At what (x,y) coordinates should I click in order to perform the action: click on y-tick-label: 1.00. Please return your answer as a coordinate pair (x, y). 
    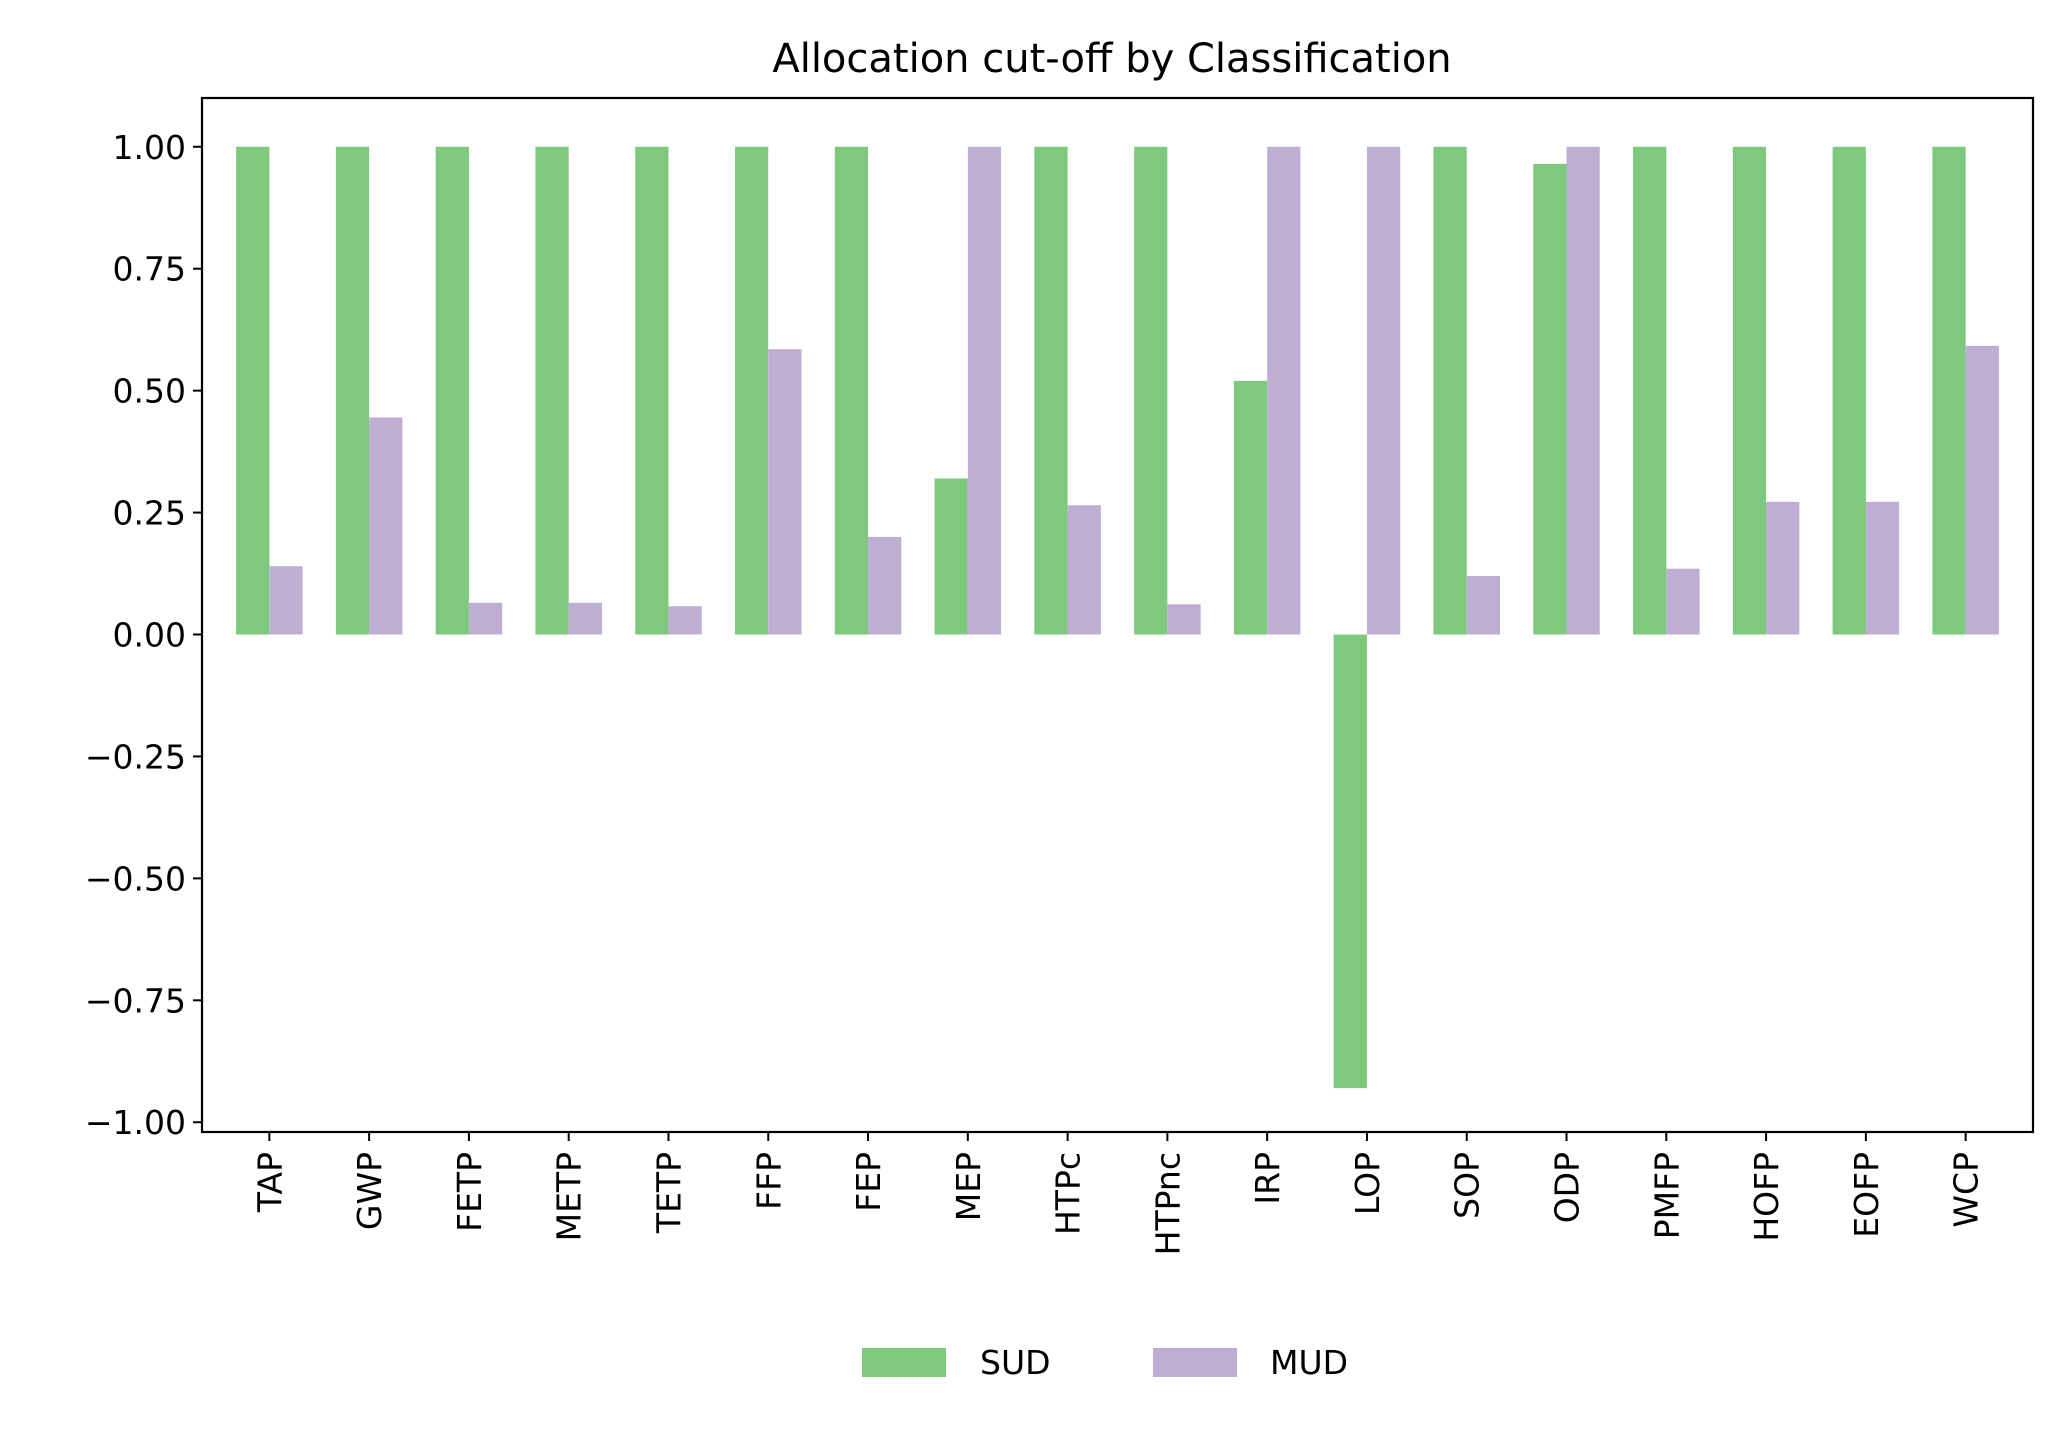
    Looking at the image, I should click on (149, 147).